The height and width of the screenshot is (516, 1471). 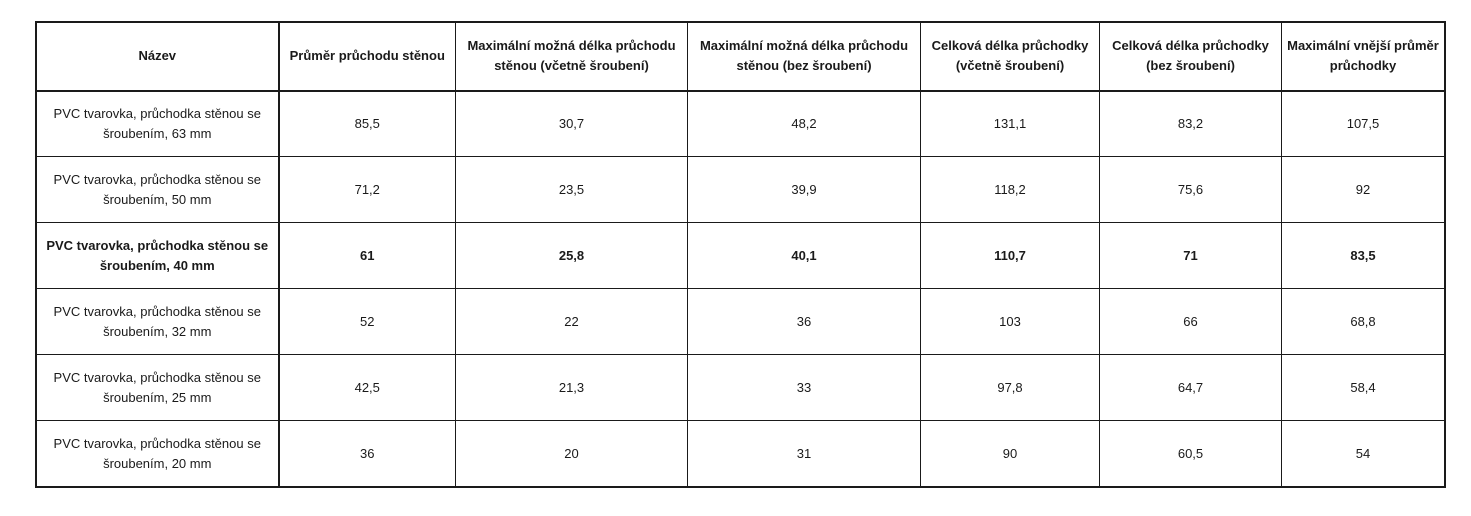 I want to click on header-name: Název, so click(x=158, y=57).